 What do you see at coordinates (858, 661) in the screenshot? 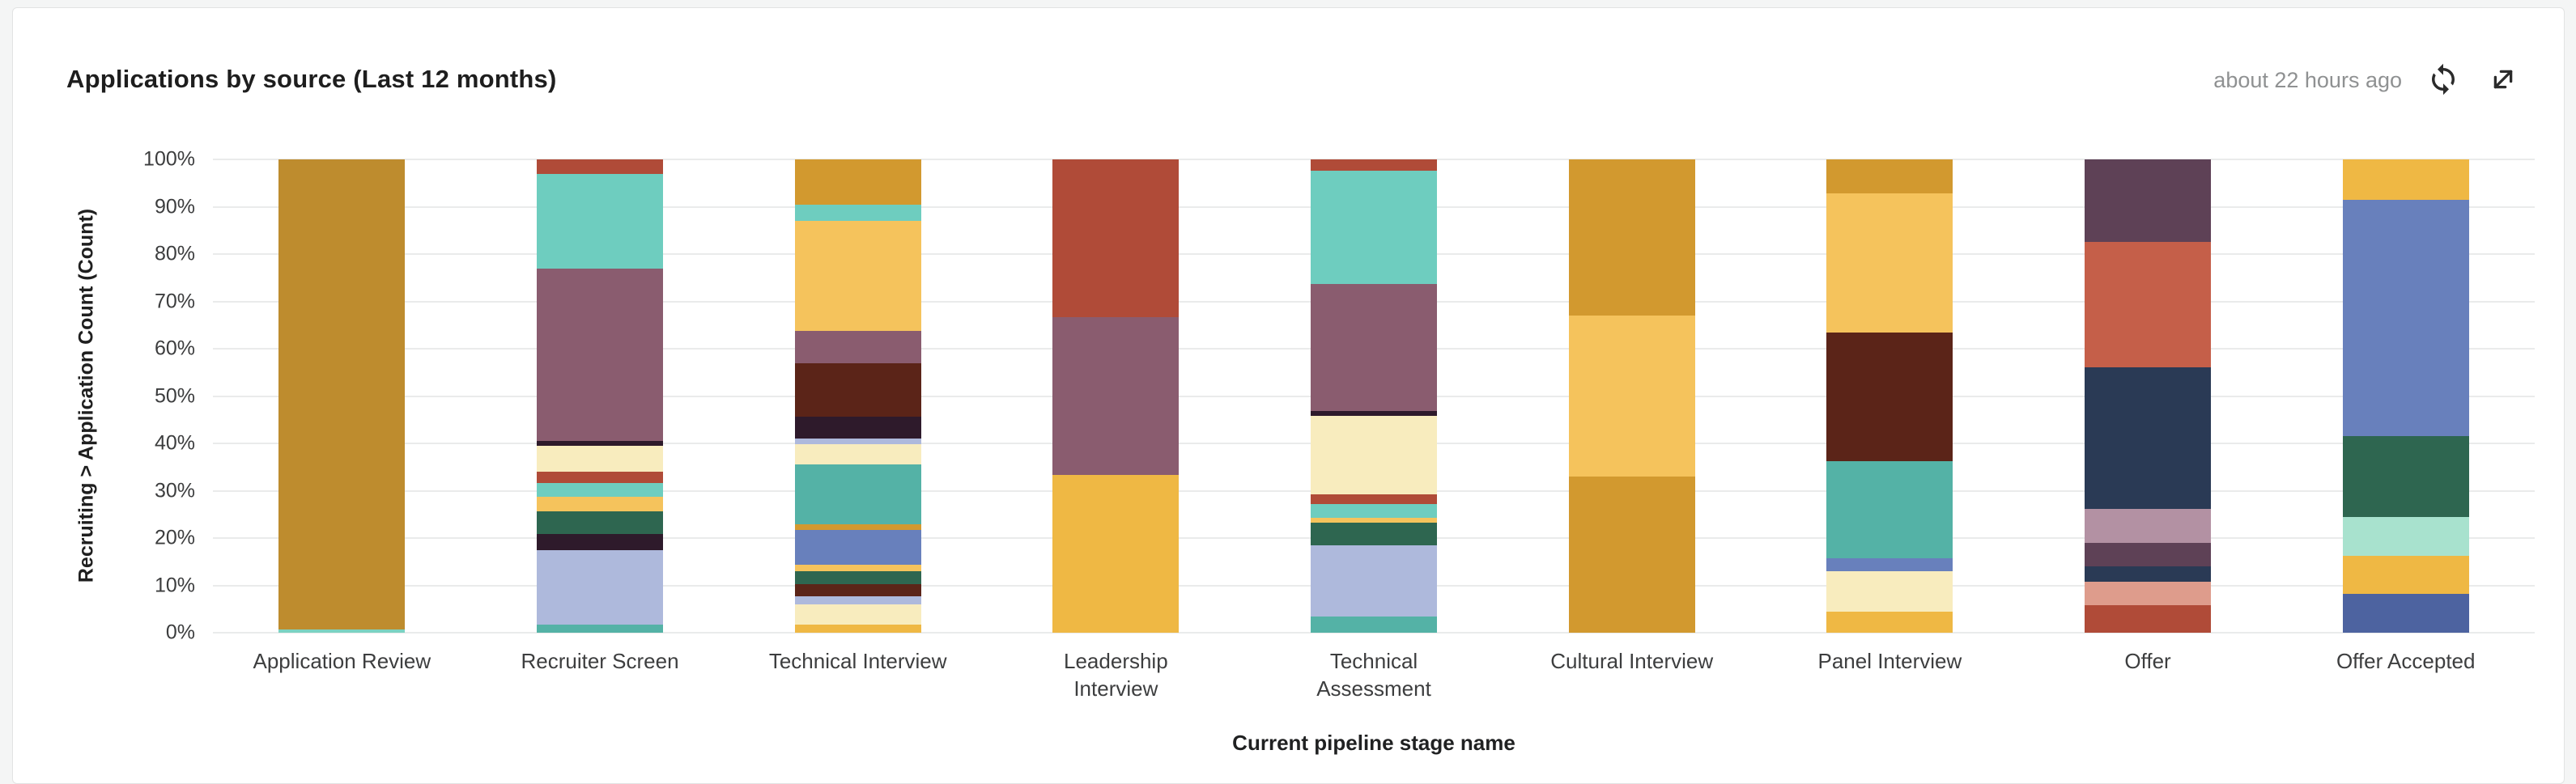
I see `x-tick-label: Technical Interview` at bounding box center [858, 661].